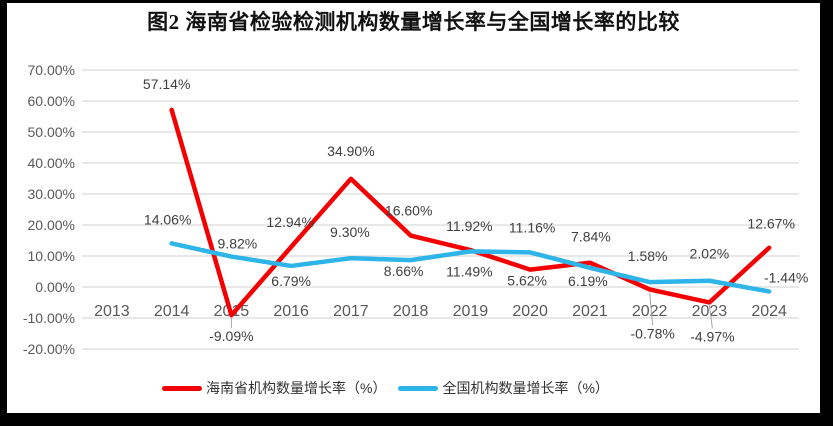 Image resolution: width=833 pixels, height=426 pixels. What do you see at coordinates (350, 232) in the screenshot?
I see `data-label: 9.30%` at bounding box center [350, 232].